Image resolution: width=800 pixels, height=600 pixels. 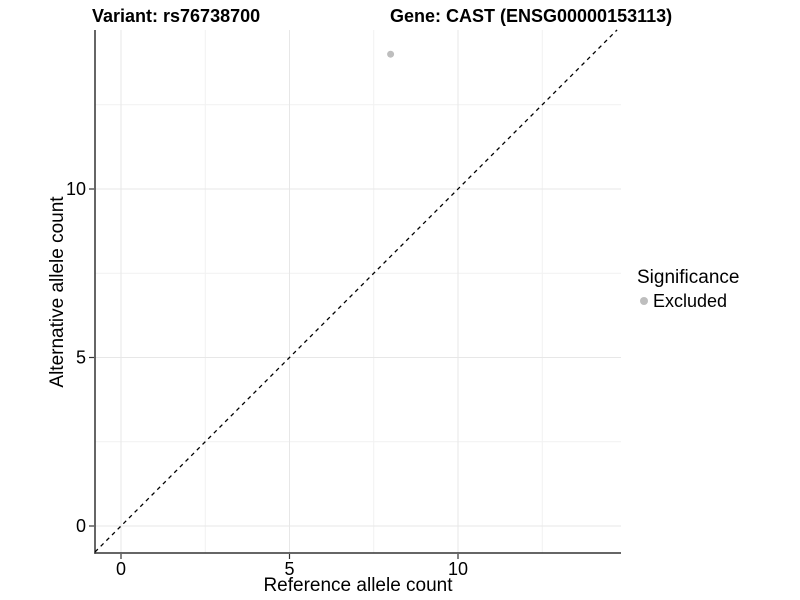 I want to click on legend-item-excluded: Excluded, so click(x=688, y=301).